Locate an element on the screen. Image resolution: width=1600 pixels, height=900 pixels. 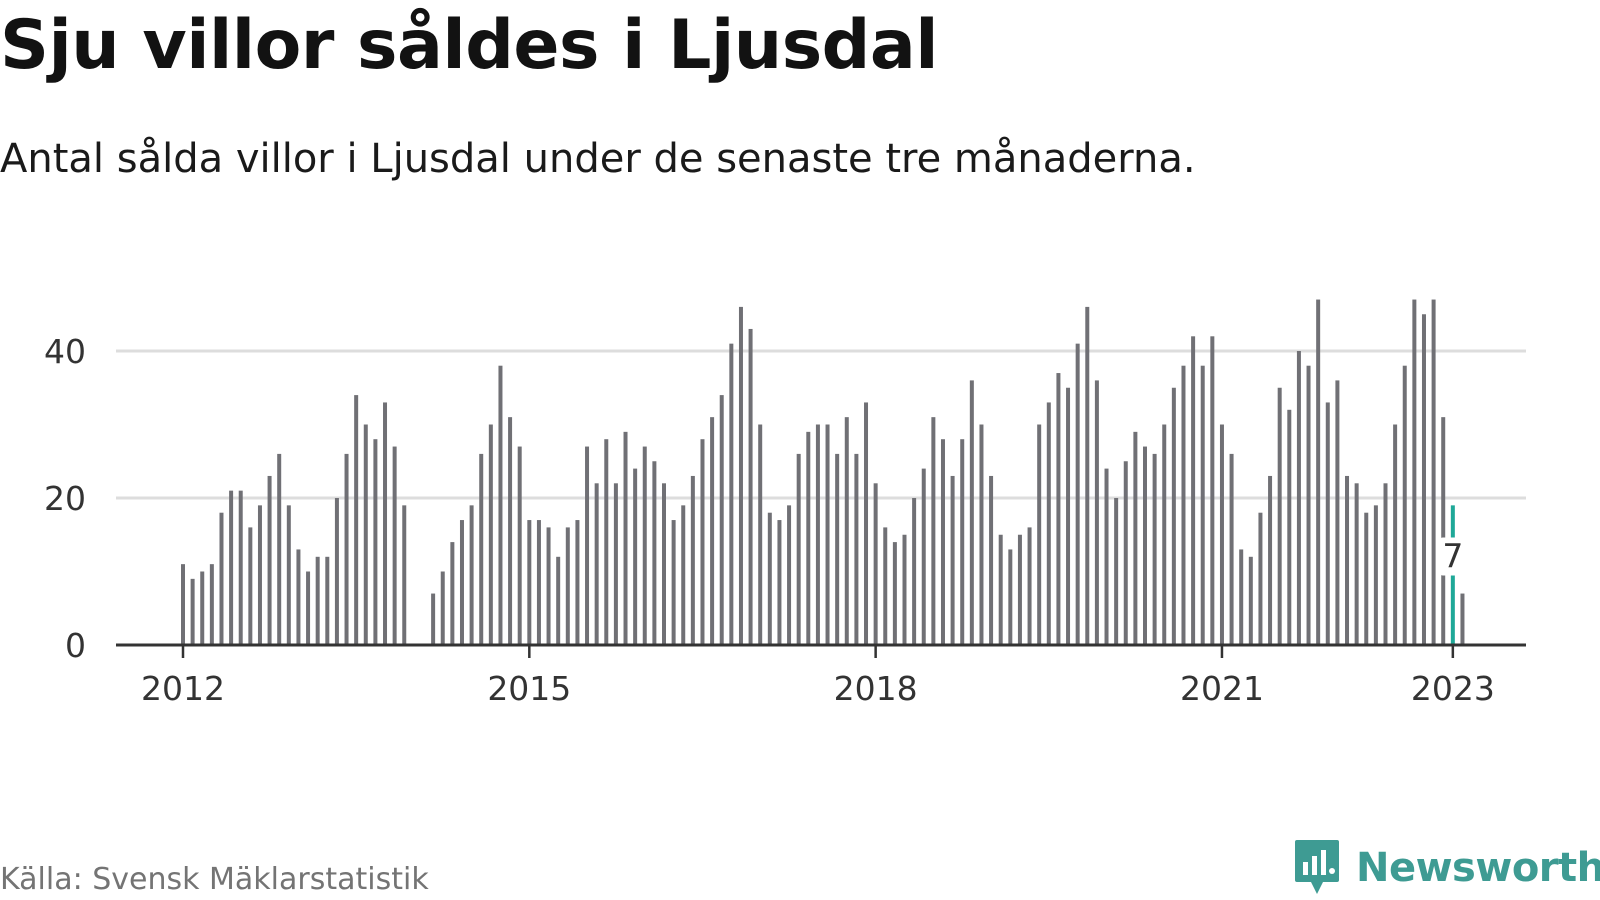
brand-logo: Newsworthy is located at coordinates (1446, 868).